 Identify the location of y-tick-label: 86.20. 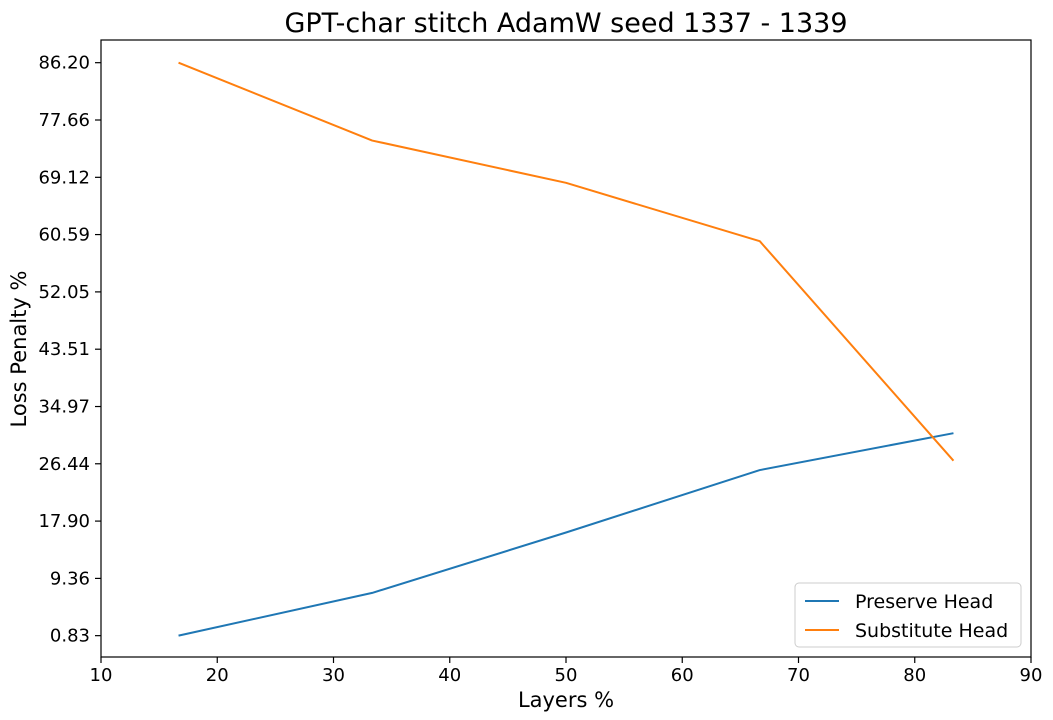
(64, 63).